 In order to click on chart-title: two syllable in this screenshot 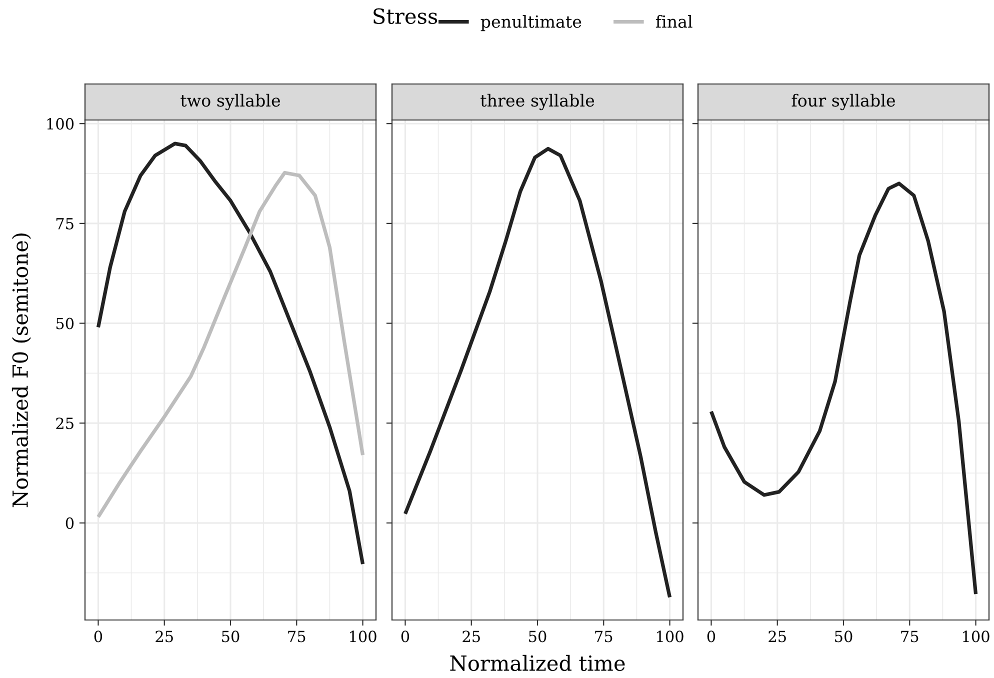, I will do `click(230, 102)`.